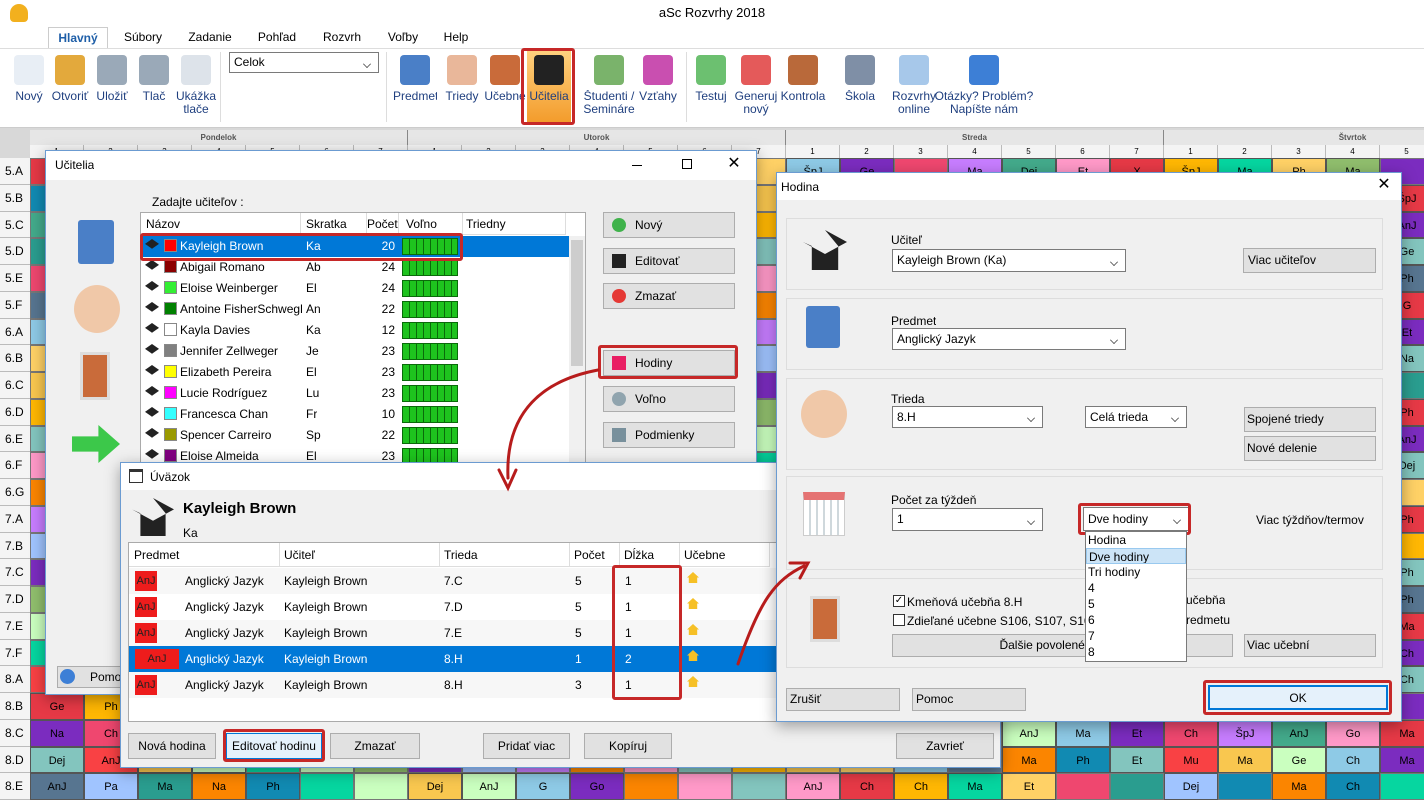 This screenshot has height=800, width=1424. What do you see at coordinates (204, 555) in the screenshot?
I see `column-header: Predmet` at bounding box center [204, 555].